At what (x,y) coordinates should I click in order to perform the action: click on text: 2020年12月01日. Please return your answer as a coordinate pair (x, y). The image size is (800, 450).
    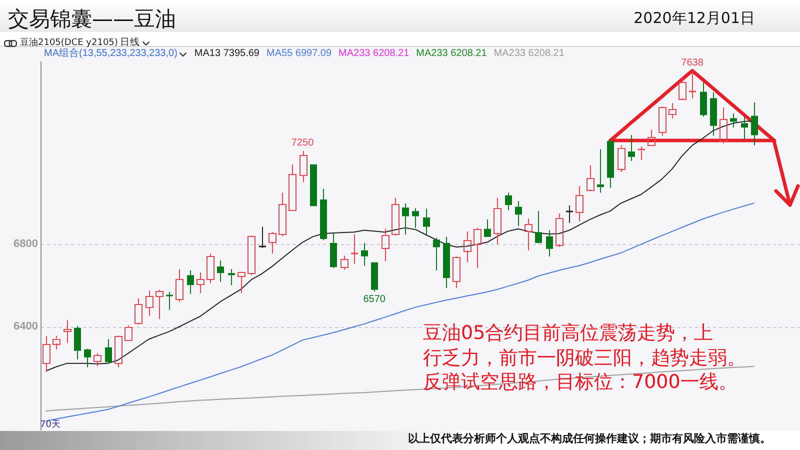
    Looking at the image, I should click on (694, 18).